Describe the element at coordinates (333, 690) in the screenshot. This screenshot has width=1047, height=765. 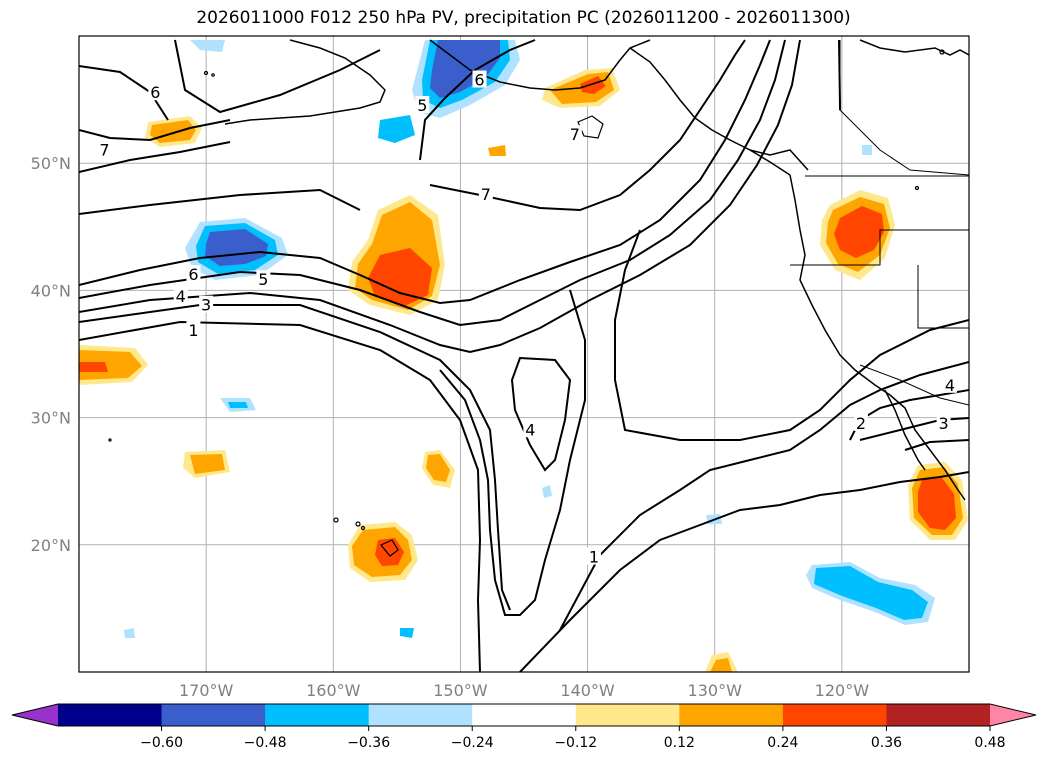
I see `lon-label: 160°W` at that location.